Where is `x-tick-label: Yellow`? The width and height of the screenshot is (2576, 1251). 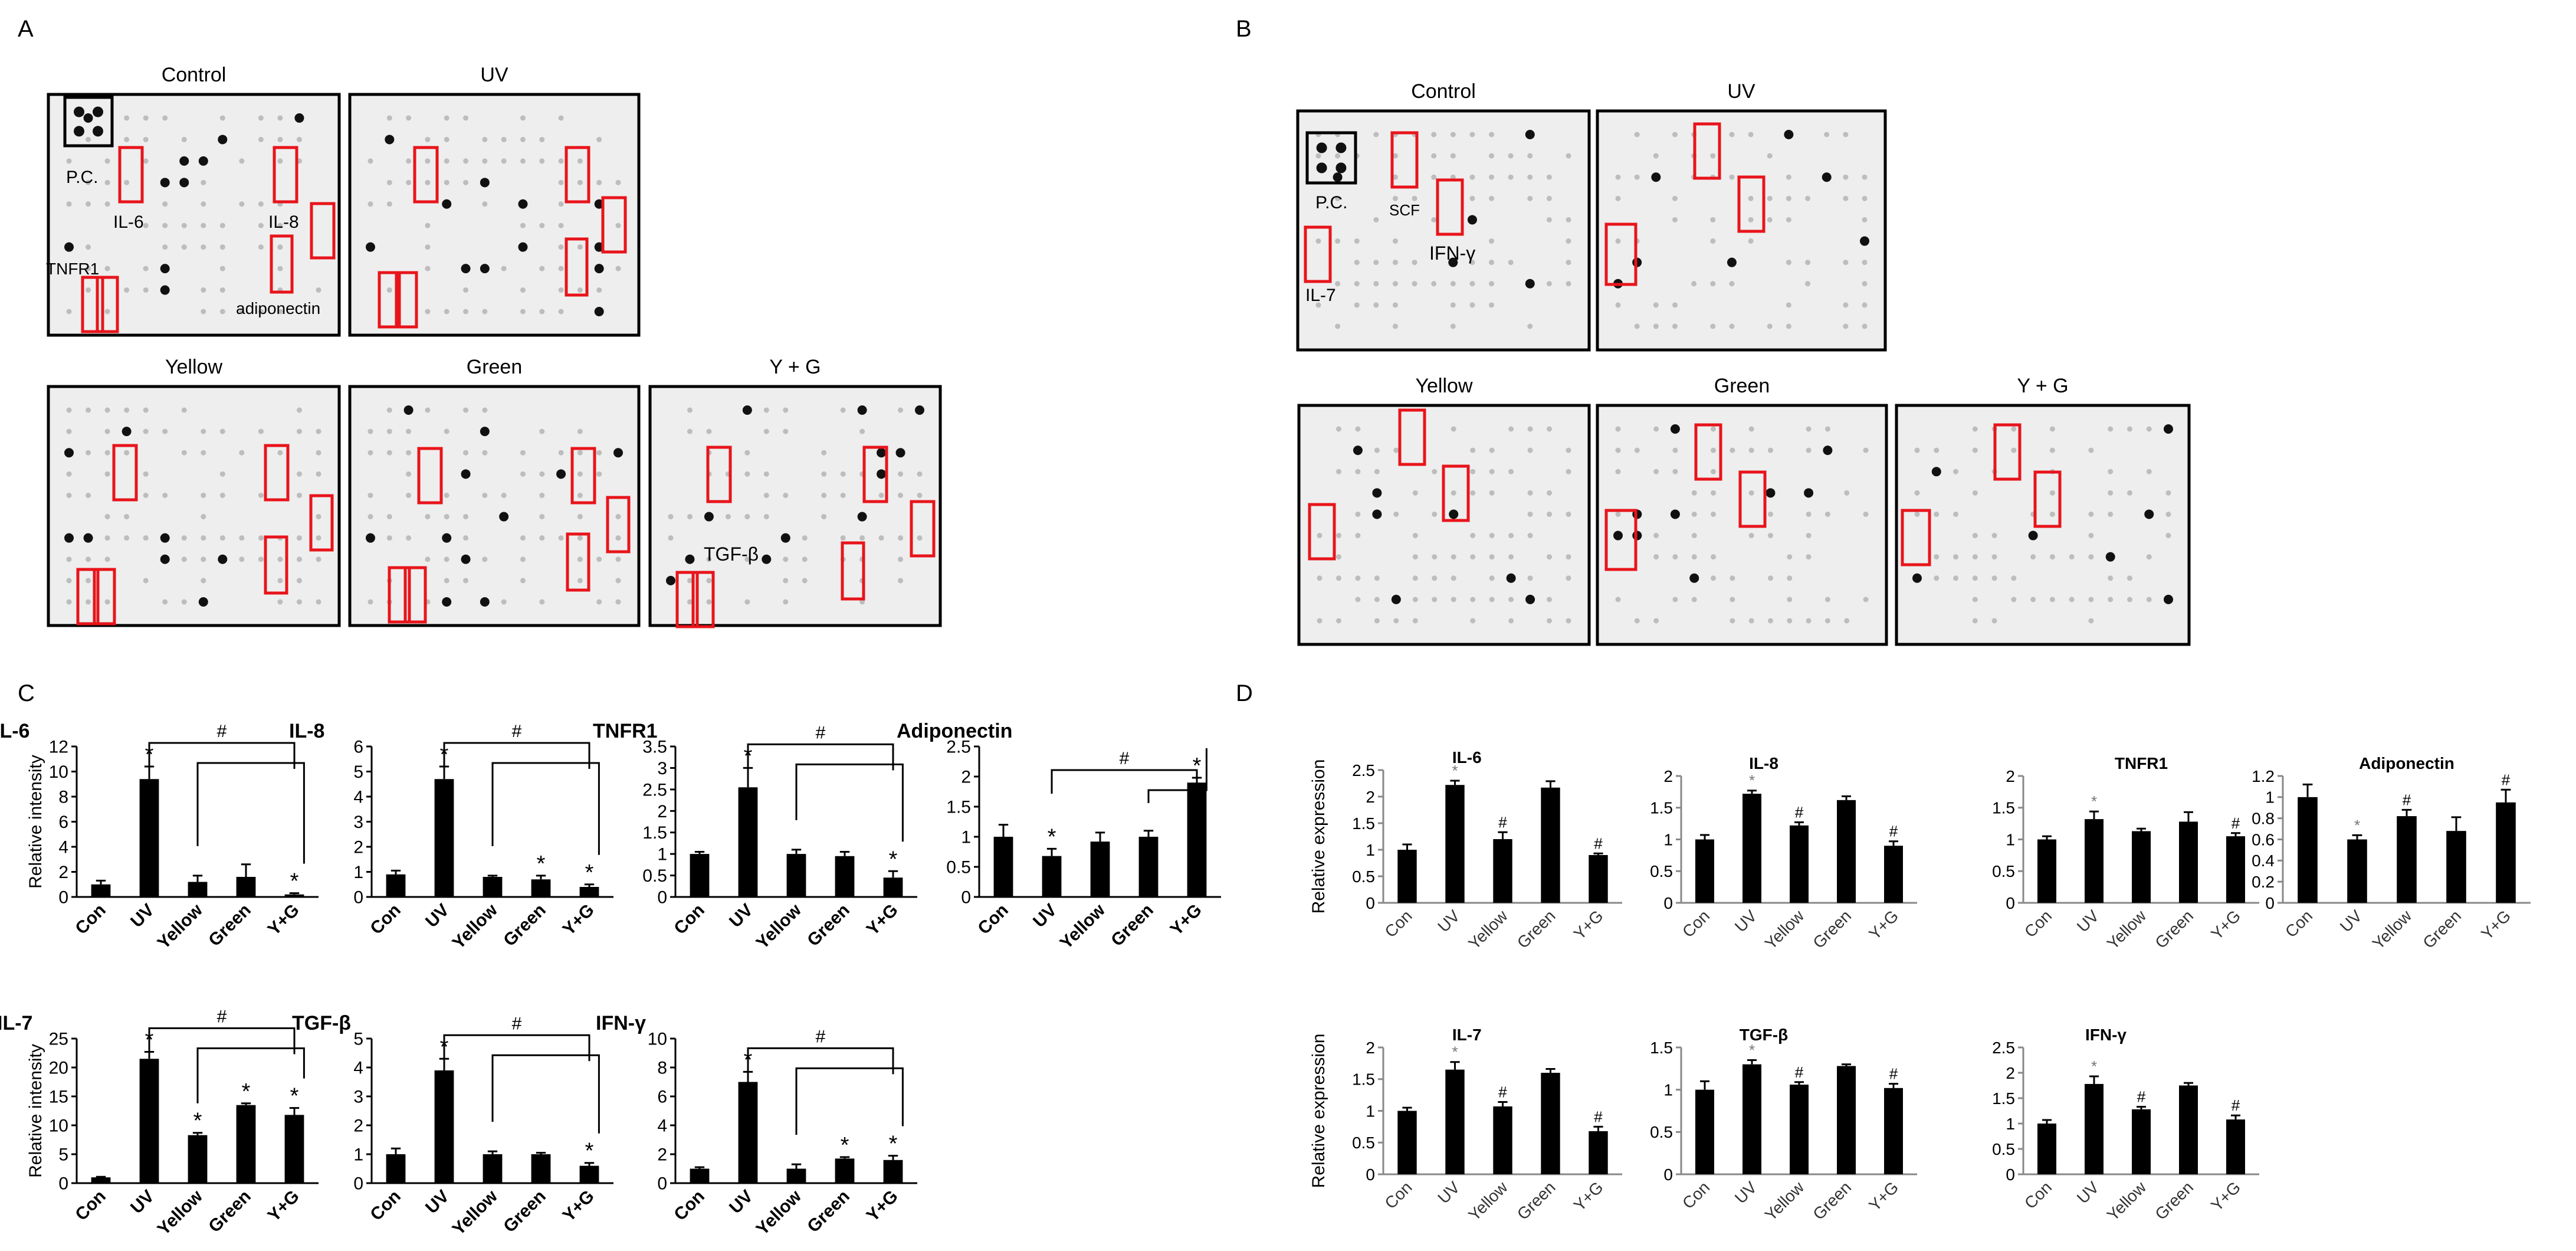
x-tick-label: Yellow is located at coordinates (1784, 1201).